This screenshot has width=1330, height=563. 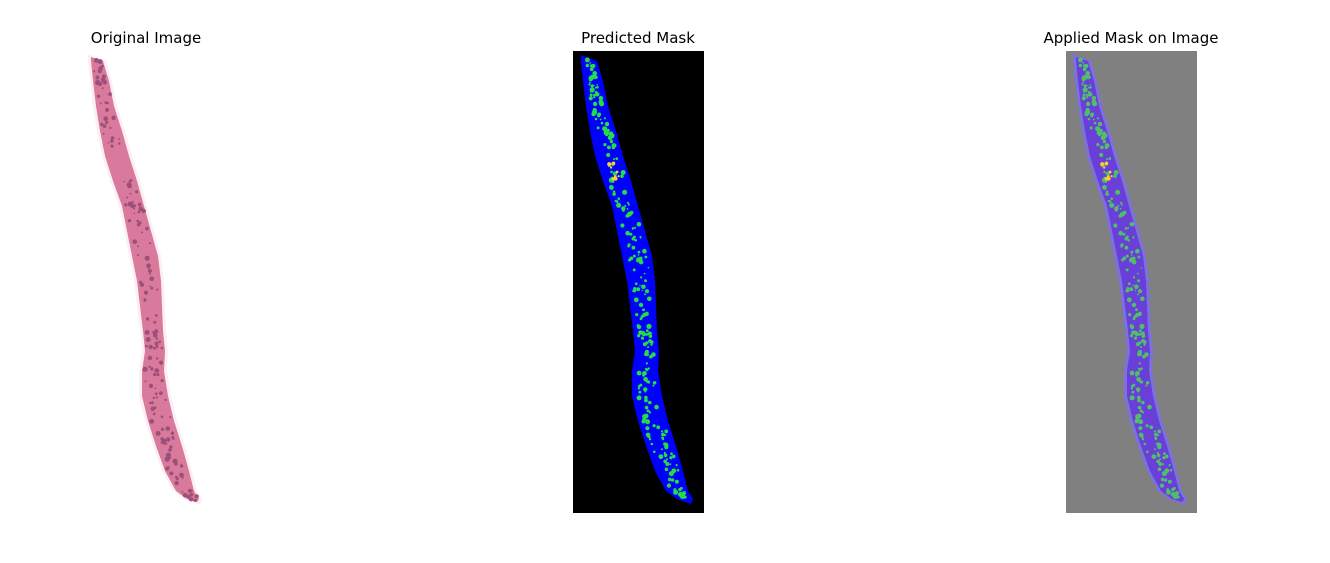 What do you see at coordinates (638, 282) in the screenshot?
I see `predicted-mask-panel` at bounding box center [638, 282].